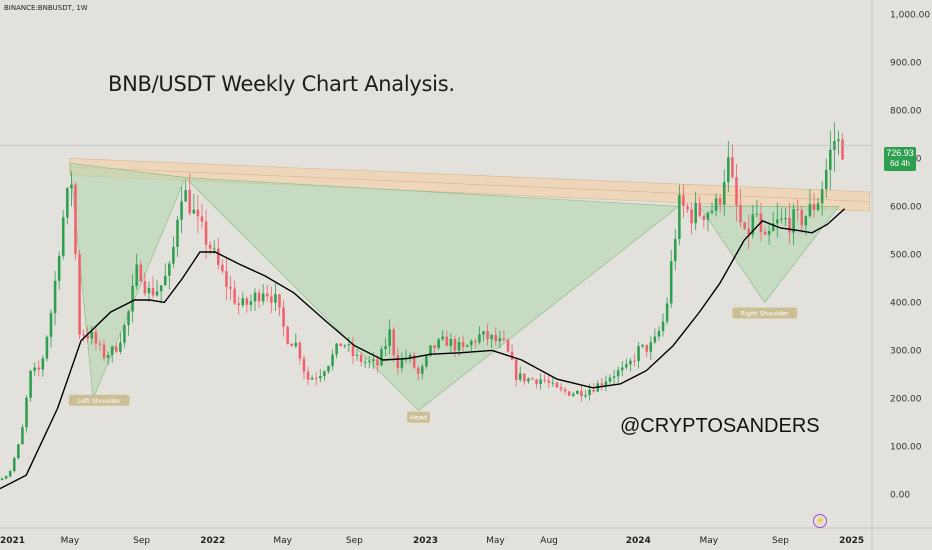 Image resolution: width=932 pixels, height=550 pixels. Describe the element at coordinates (99, 401) in the screenshot. I see `annotation-label: Left Shoulder` at that location.